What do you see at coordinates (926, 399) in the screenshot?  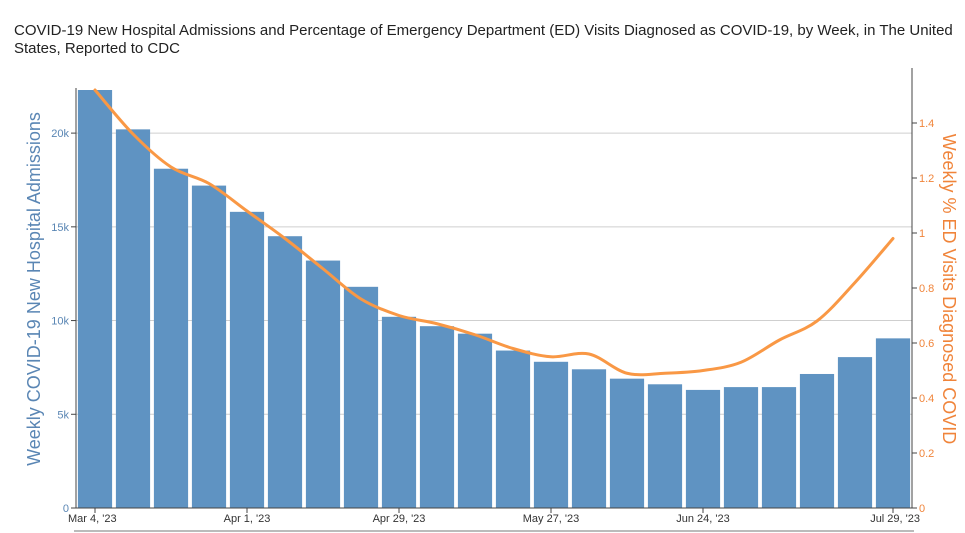 I see `right-tick-label: 0.4` at bounding box center [926, 399].